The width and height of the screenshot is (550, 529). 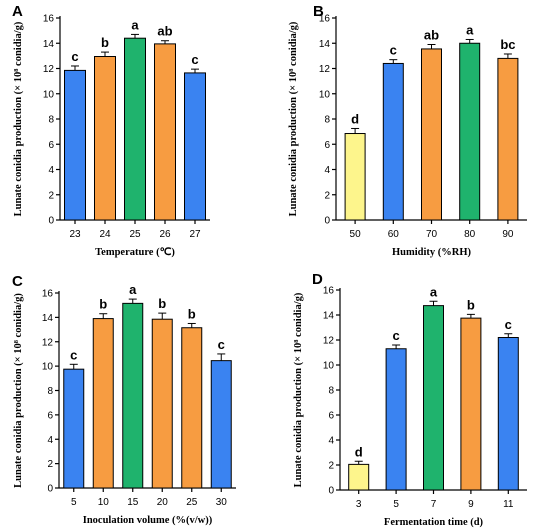 I want to click on x-tick-label: 23, so click(x=75, y=234).